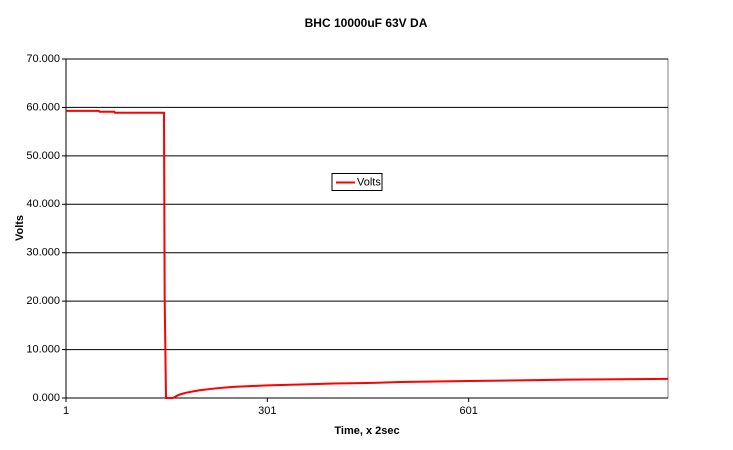 The height and width of the screenshot is (450, 733). Describe the element at coordinates (366, 431) in the screenshot. I see `x-axis-label: Time, x 2sec` at that location.